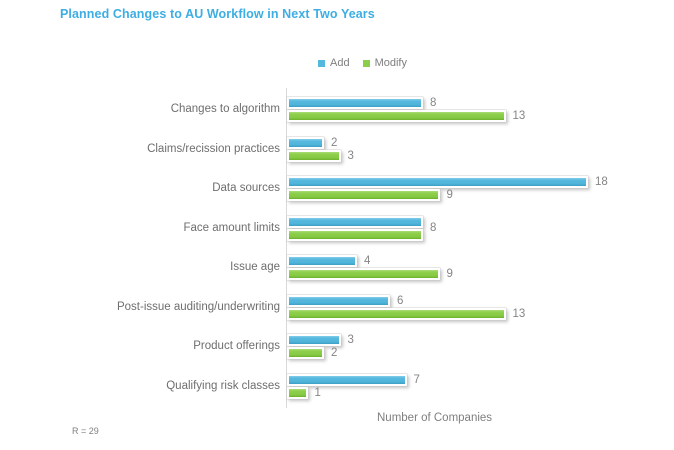 The height and width of the screenshot is (450, 674). I want to click on category-label: Changes to algorithm, so click(225, 109).